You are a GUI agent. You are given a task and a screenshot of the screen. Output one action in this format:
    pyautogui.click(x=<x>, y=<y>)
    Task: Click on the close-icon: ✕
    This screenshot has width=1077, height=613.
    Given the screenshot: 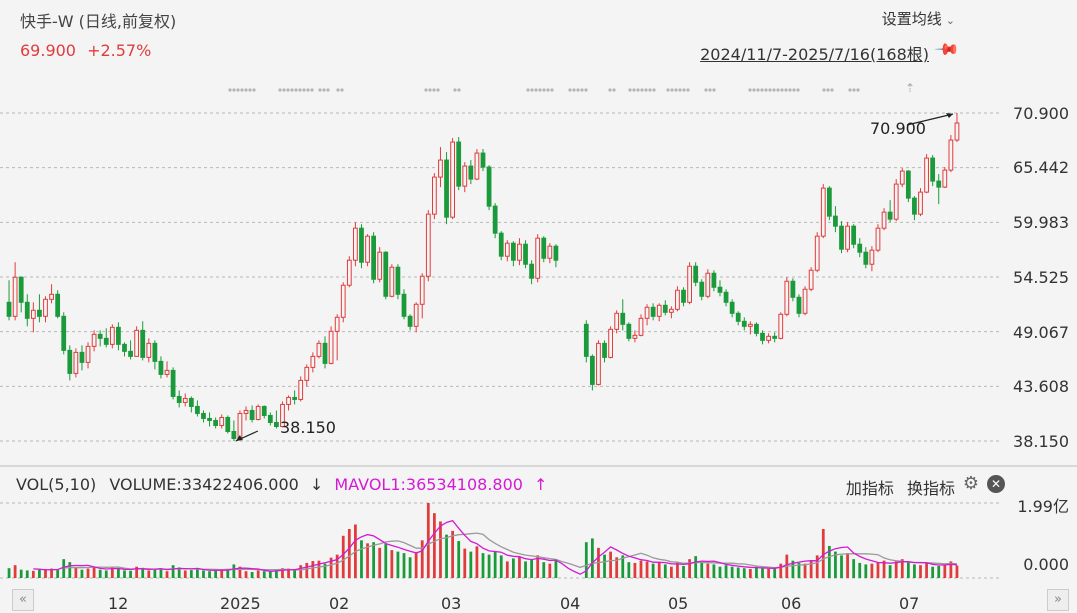 What is the action you would take?
    pyautogui.click(x=996, y=484)
    